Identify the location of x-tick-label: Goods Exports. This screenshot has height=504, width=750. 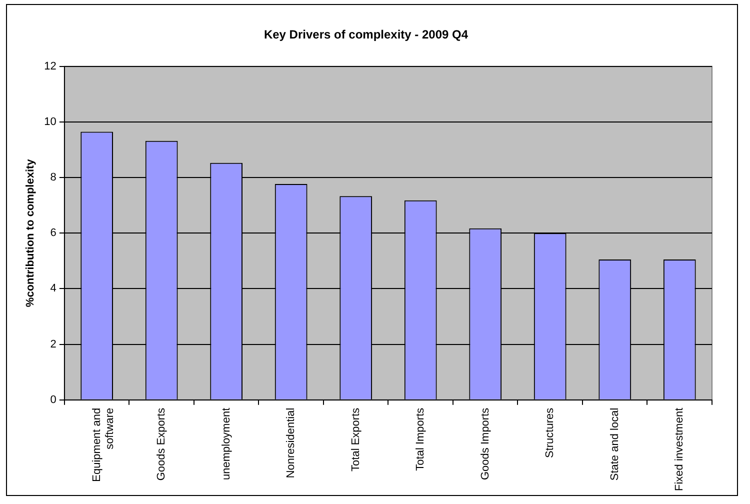
(162, 444).